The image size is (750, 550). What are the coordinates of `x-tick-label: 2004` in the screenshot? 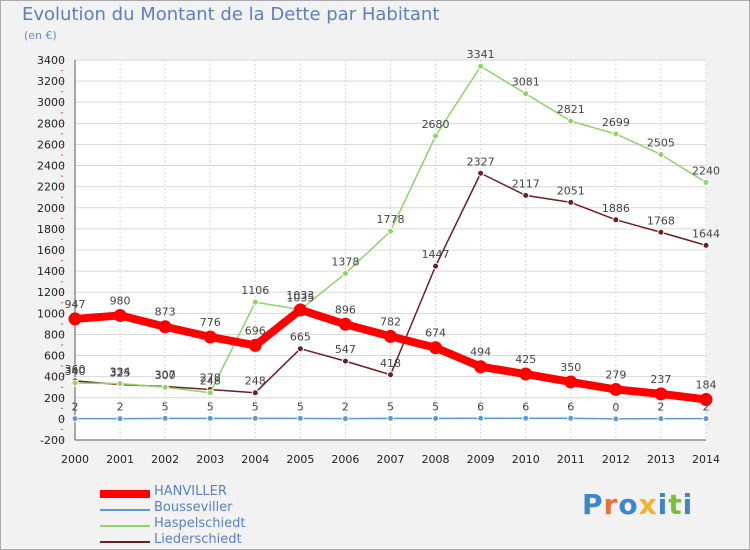 It's located at (255, 459).